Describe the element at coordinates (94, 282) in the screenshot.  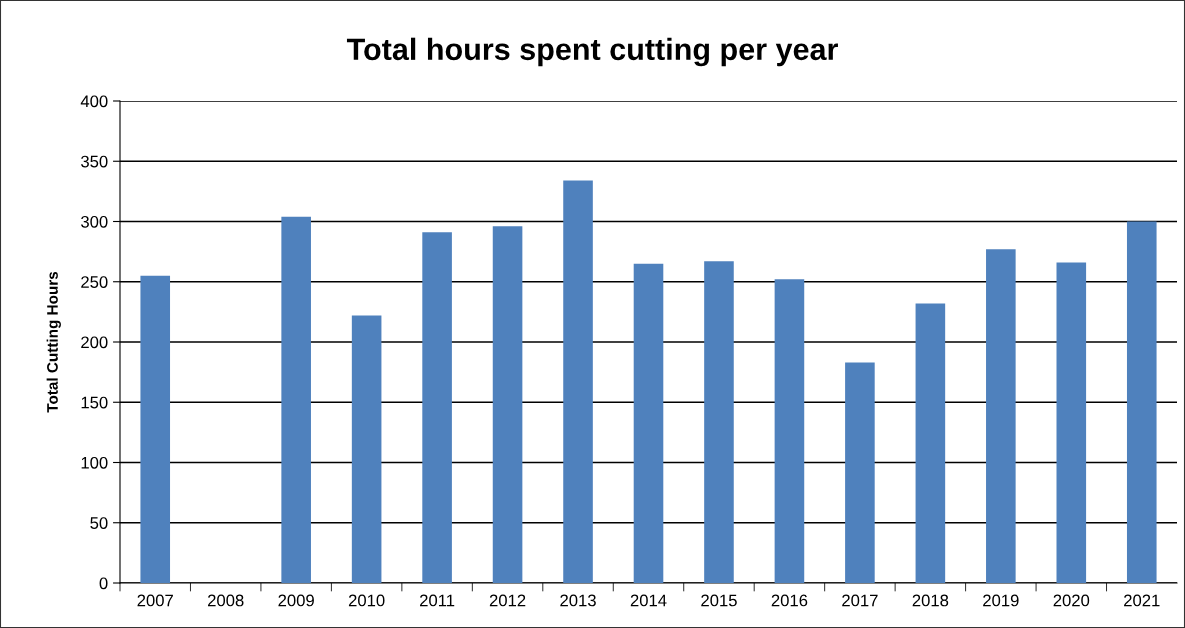
I see `y-tick-label: 250` at that location.